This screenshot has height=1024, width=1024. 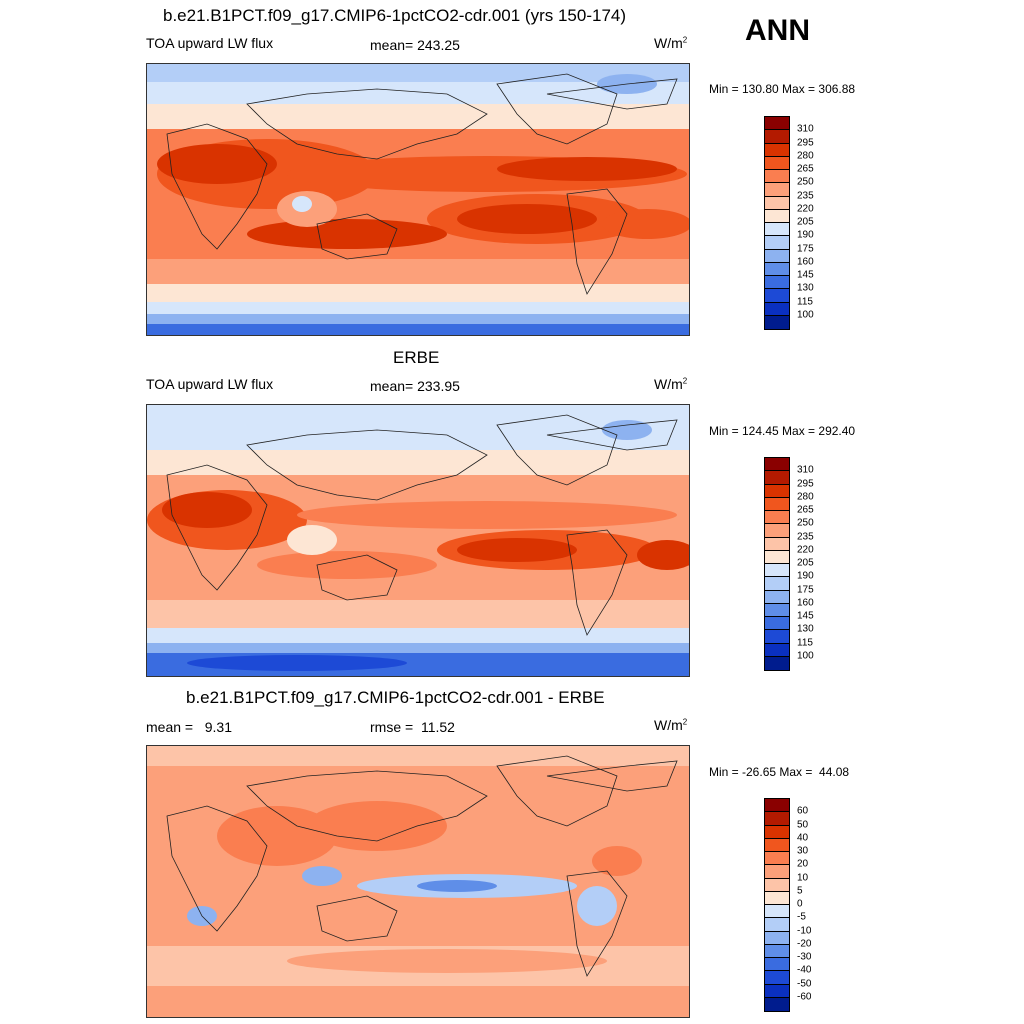 What do you see at coordinates (782, 431) in the screenshot?
I see `panel2-minmax: Min = 124.45 Max = 292.40` at bounding box center [782, 431].